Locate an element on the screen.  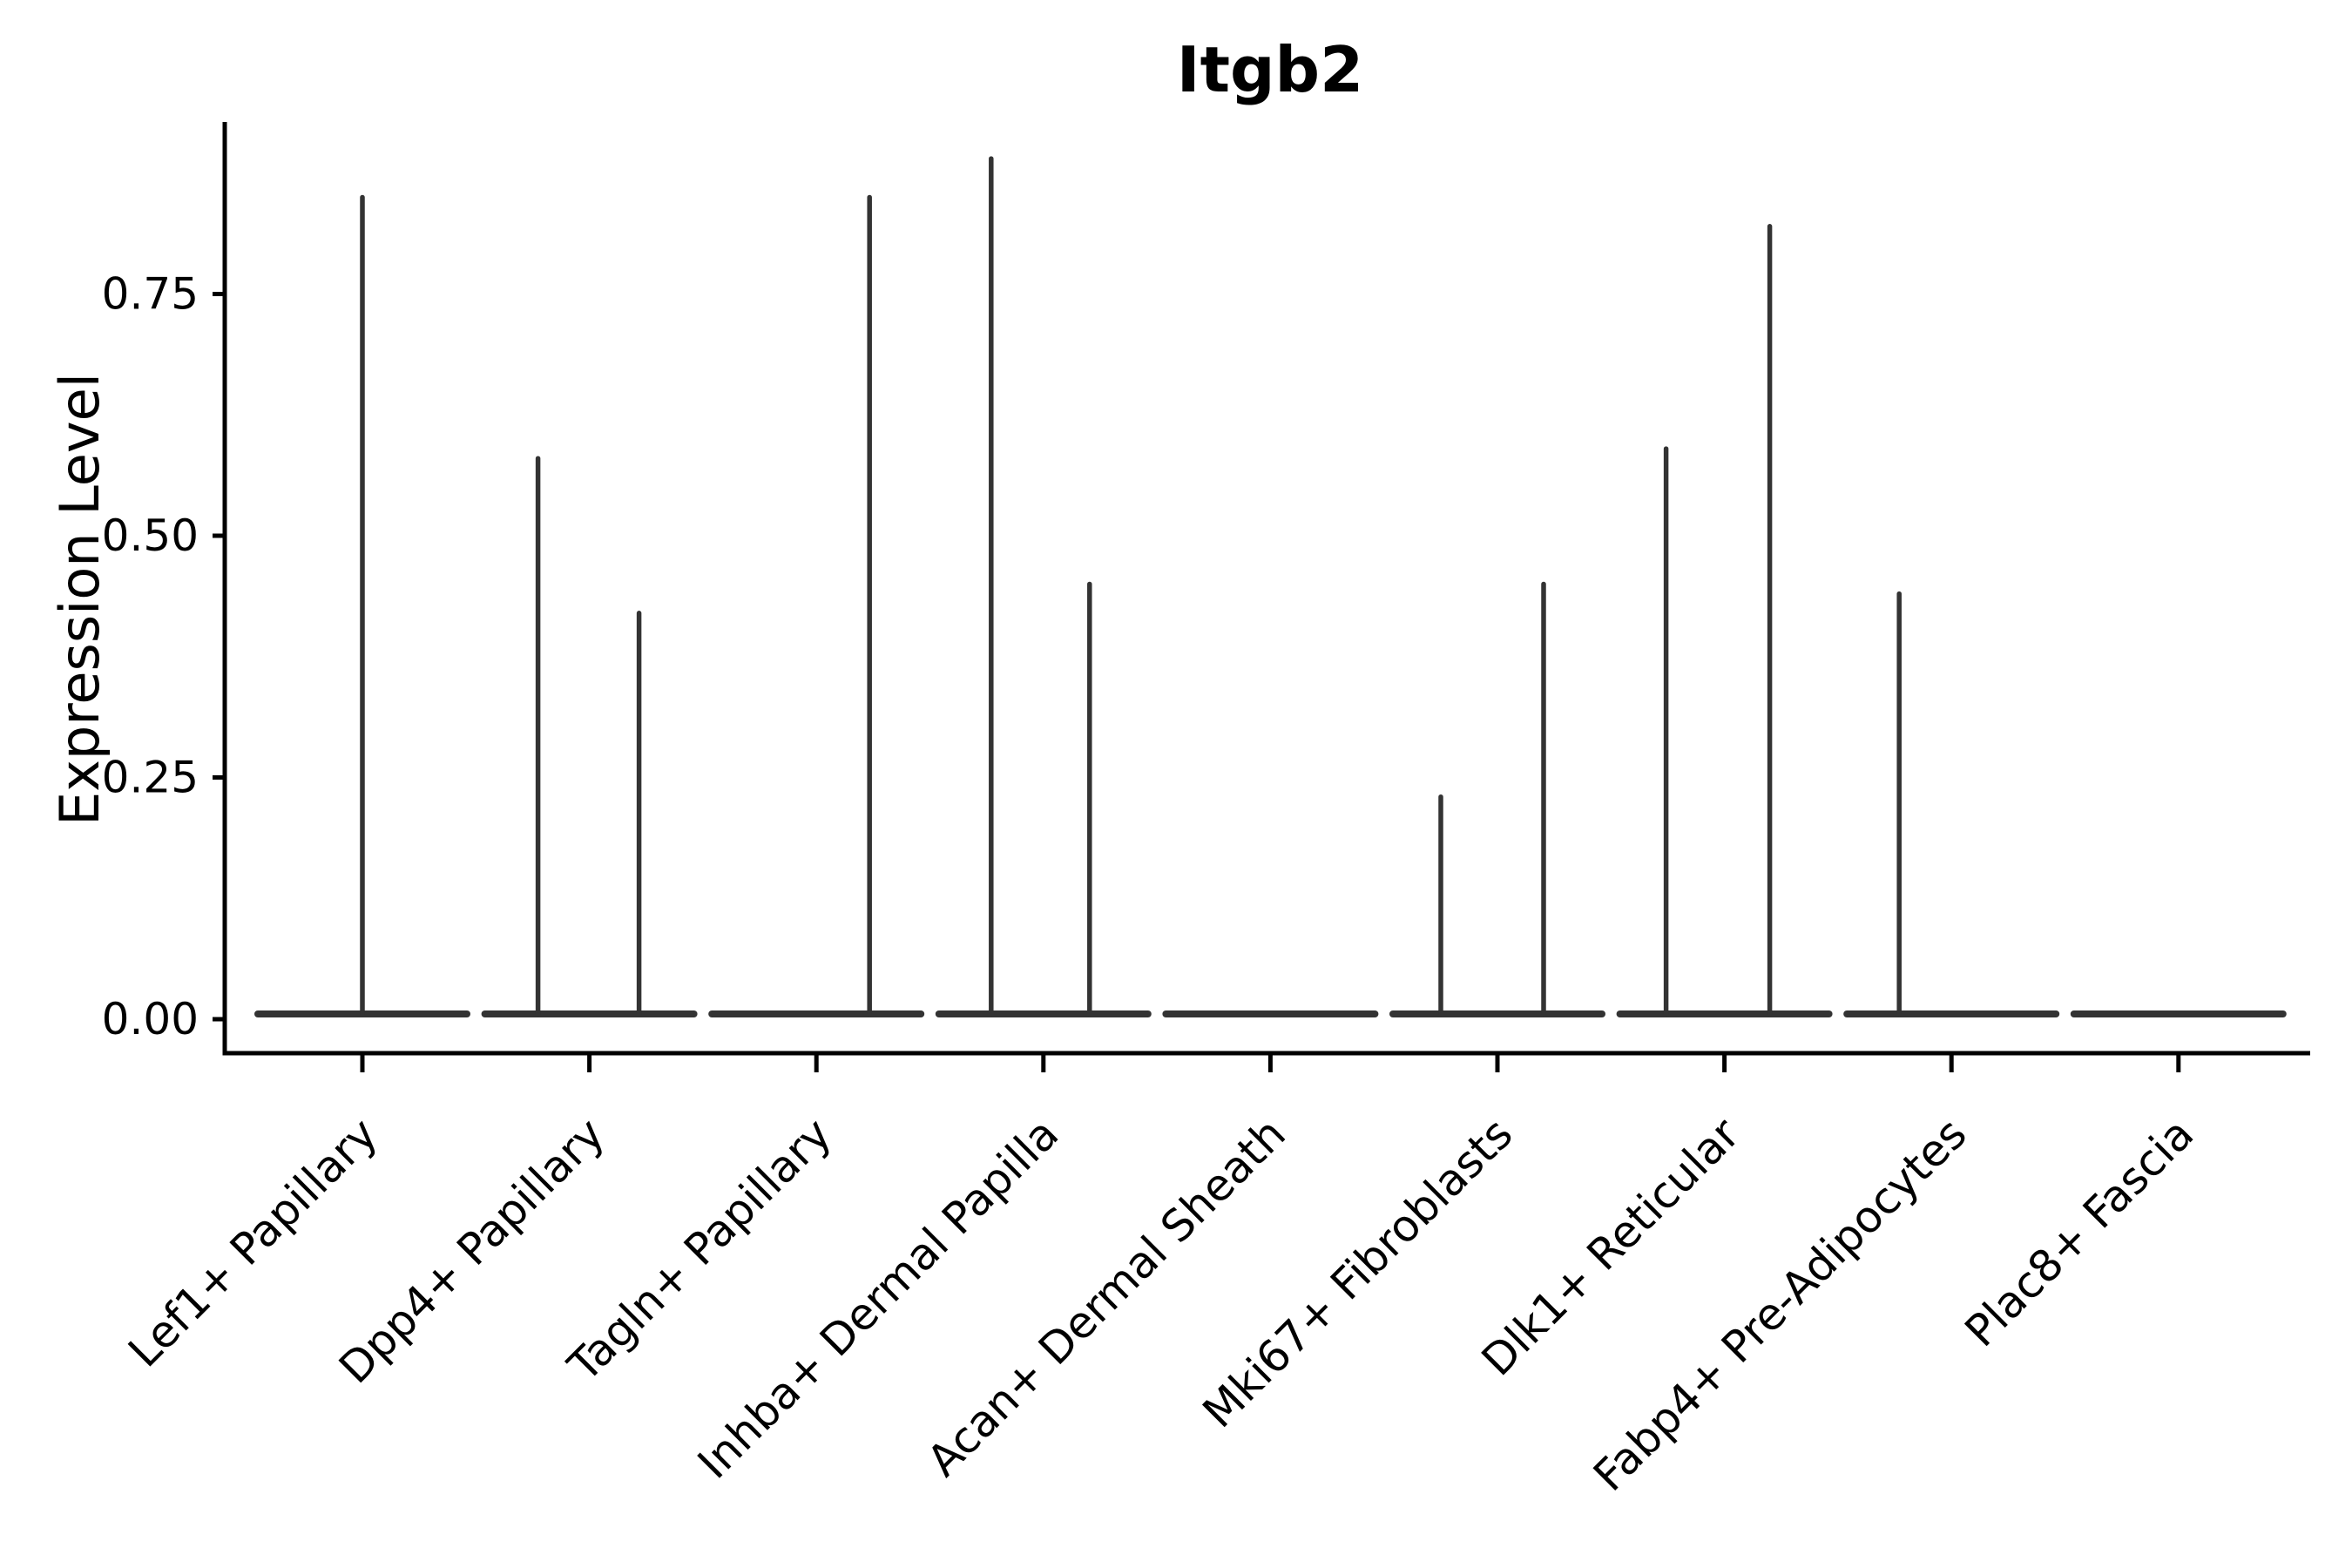
y-tick-label: 0.00 is located at coordinates (150, 1019).